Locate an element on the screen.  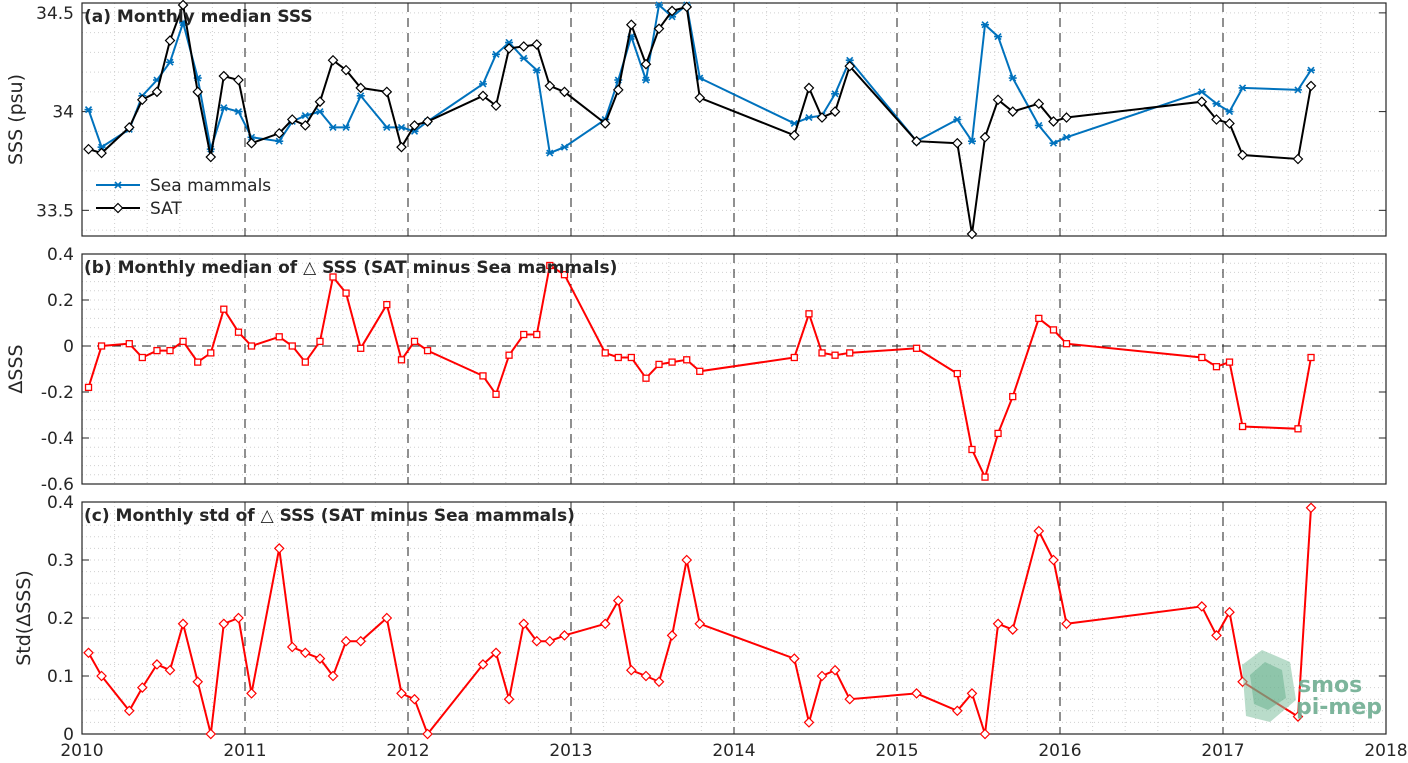
panel-title: (a) Monthly median SSS is located at coordinates (198, 17).